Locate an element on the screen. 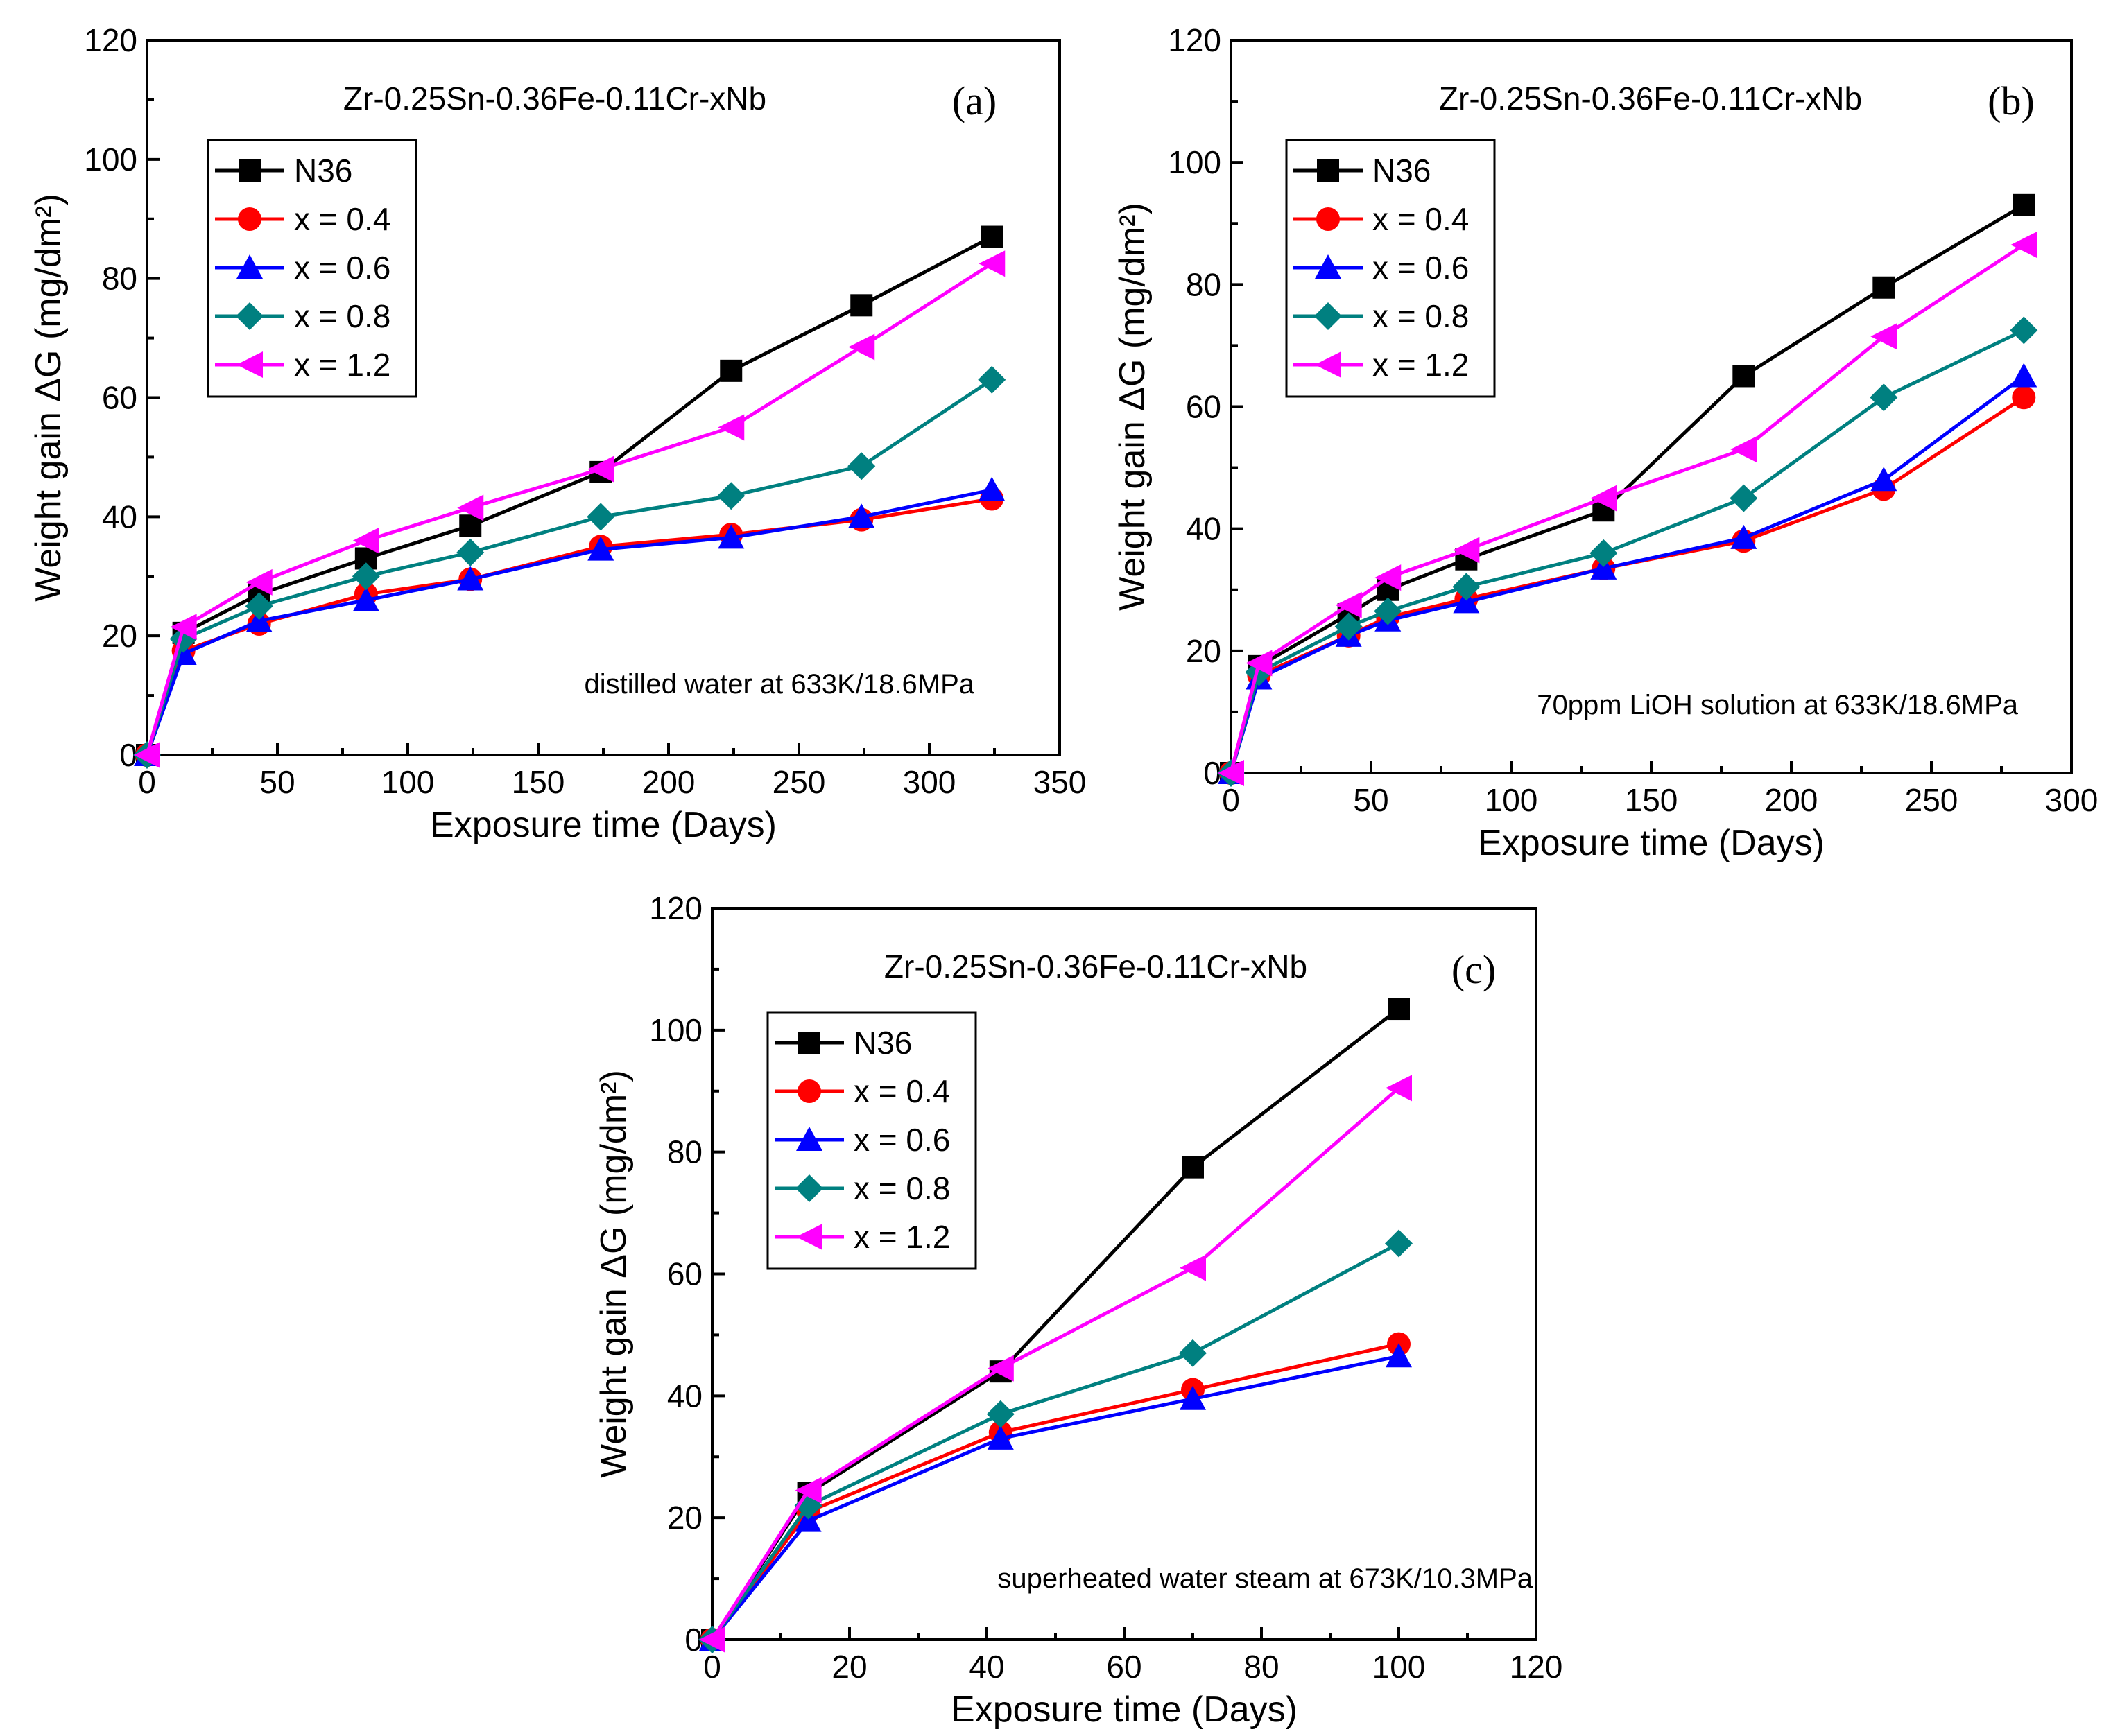 The height and width of the screenshot is (1736, 2120). legend: N36 x = 0.4 x = 0.6 x = 0.8 x = 1.2 is located at coordinates (872, 1140).